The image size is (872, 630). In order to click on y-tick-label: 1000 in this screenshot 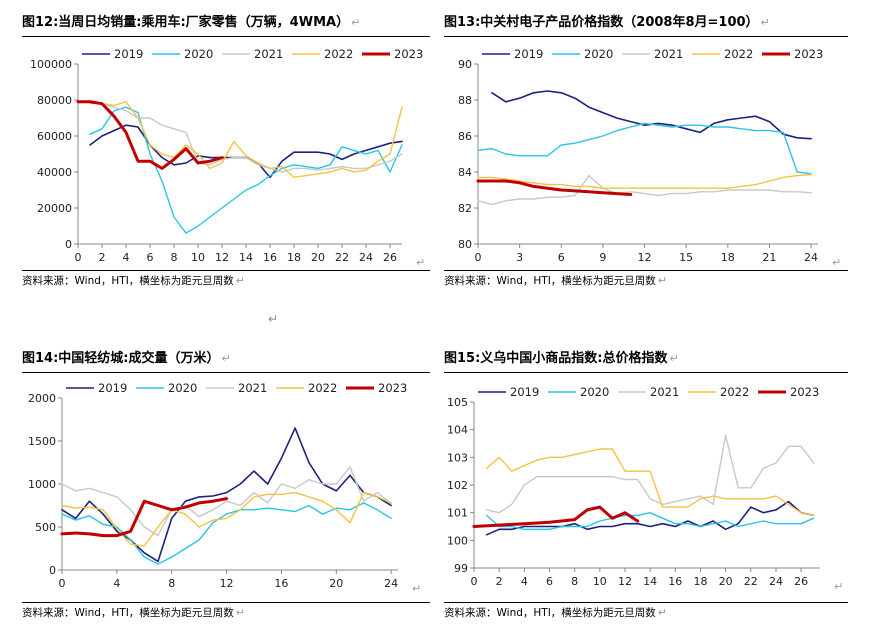, I will do `click(42, 484)`.